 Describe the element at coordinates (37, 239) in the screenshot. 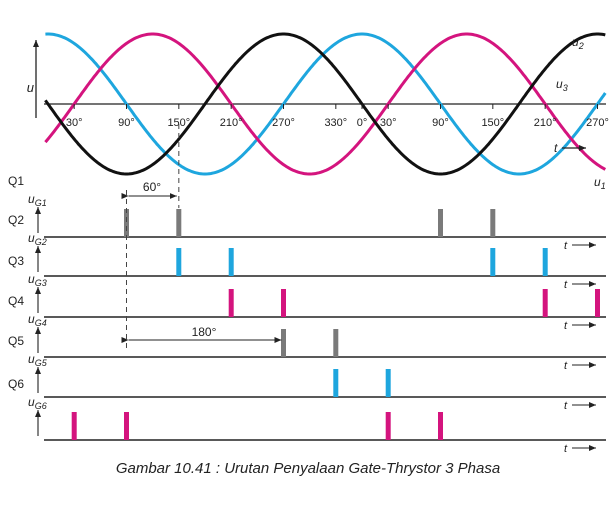

I see `signal-label-ug2: uG2` at that location.